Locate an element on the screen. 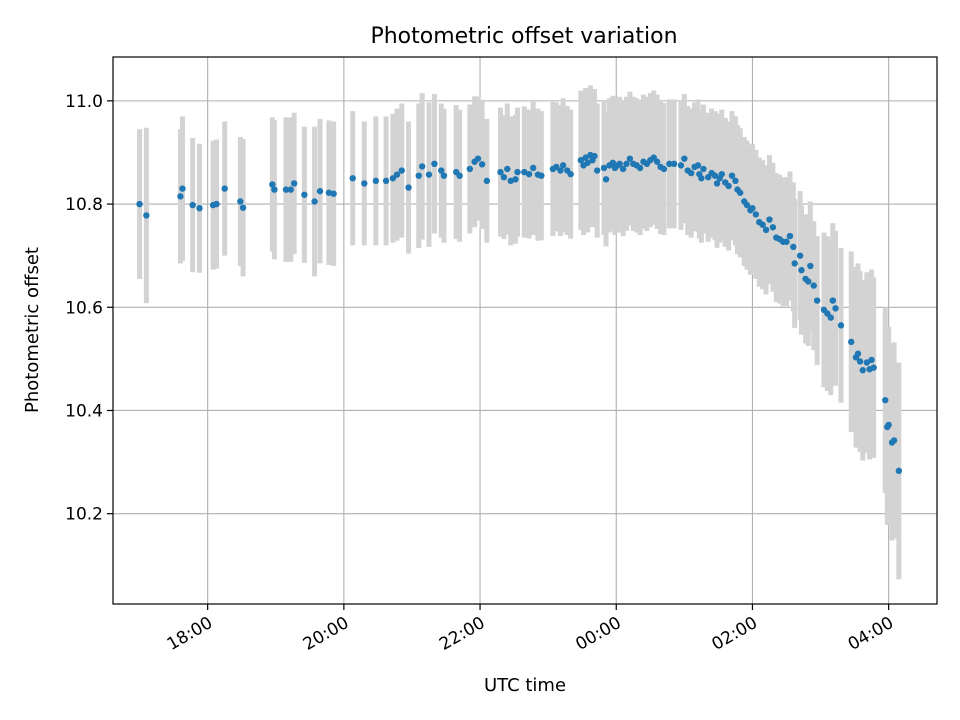  x-tick-label: 18:00 is located at coordinates (190, 634).